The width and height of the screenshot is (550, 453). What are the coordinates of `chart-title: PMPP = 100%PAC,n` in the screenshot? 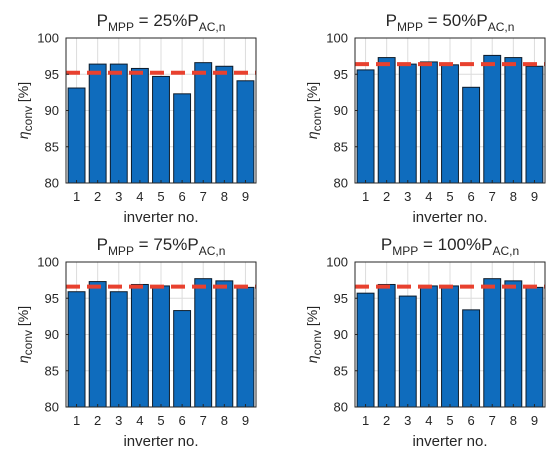 It's located at (450, 246).